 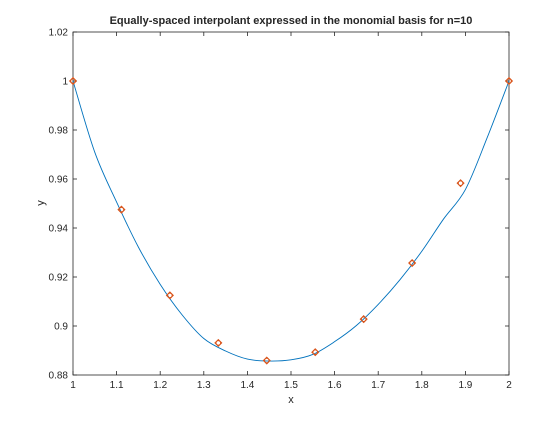 I want to click on y-tick-label: 0.88, so click(x=59, y=376).